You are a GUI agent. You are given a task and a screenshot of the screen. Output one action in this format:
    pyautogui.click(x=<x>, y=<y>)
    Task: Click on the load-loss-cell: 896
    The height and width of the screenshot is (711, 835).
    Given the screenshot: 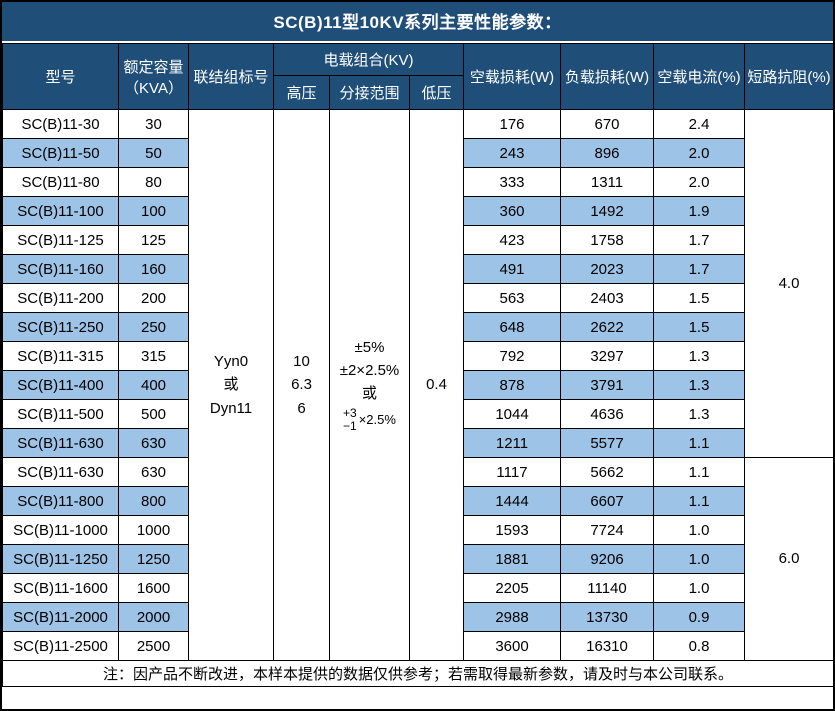 What is the action you would take?
    pyautogui.click(x=607, y=153)
    